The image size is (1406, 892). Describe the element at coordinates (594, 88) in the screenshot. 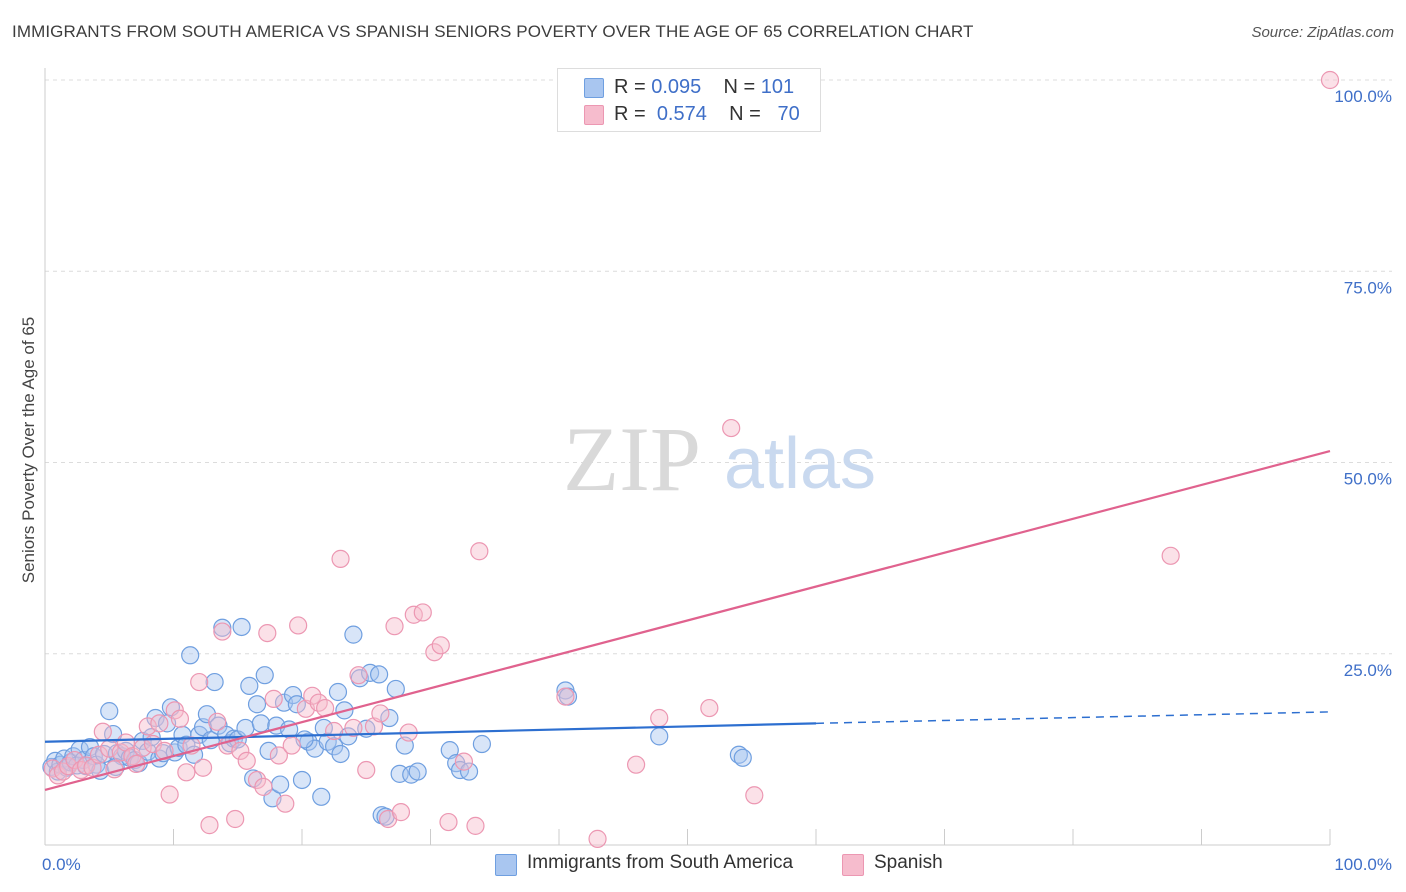

I see `legend-swatch-blue` at that location.